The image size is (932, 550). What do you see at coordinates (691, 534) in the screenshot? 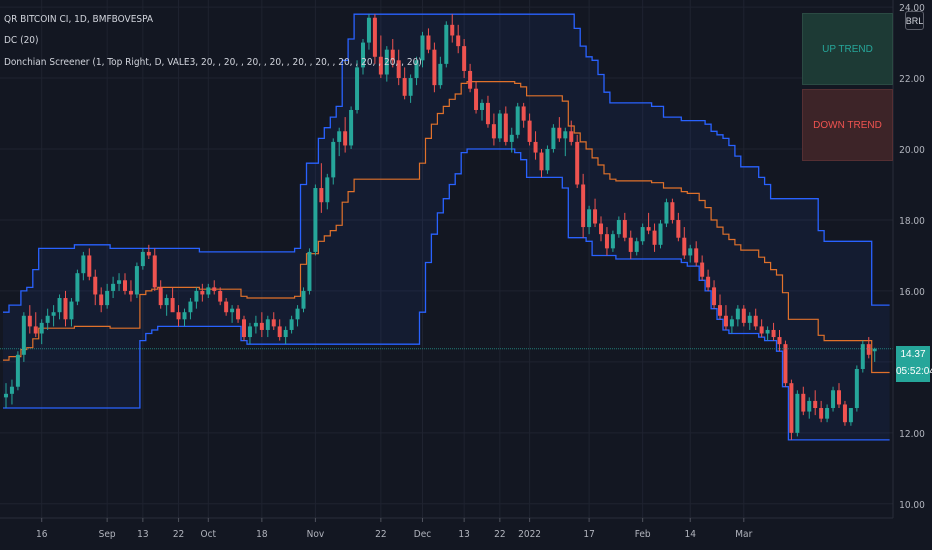
I see `x-tick-label: 14` at bounding box center [691, 534].